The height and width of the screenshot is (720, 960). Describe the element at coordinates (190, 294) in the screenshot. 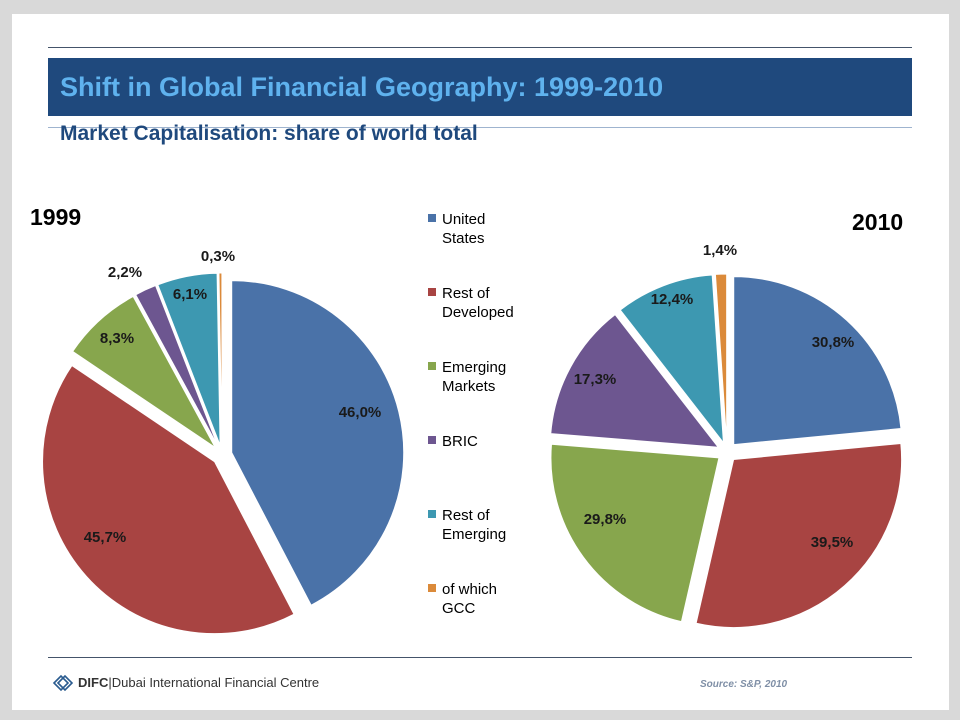

I see `data-label-1999-4: 6,1%` at that location.